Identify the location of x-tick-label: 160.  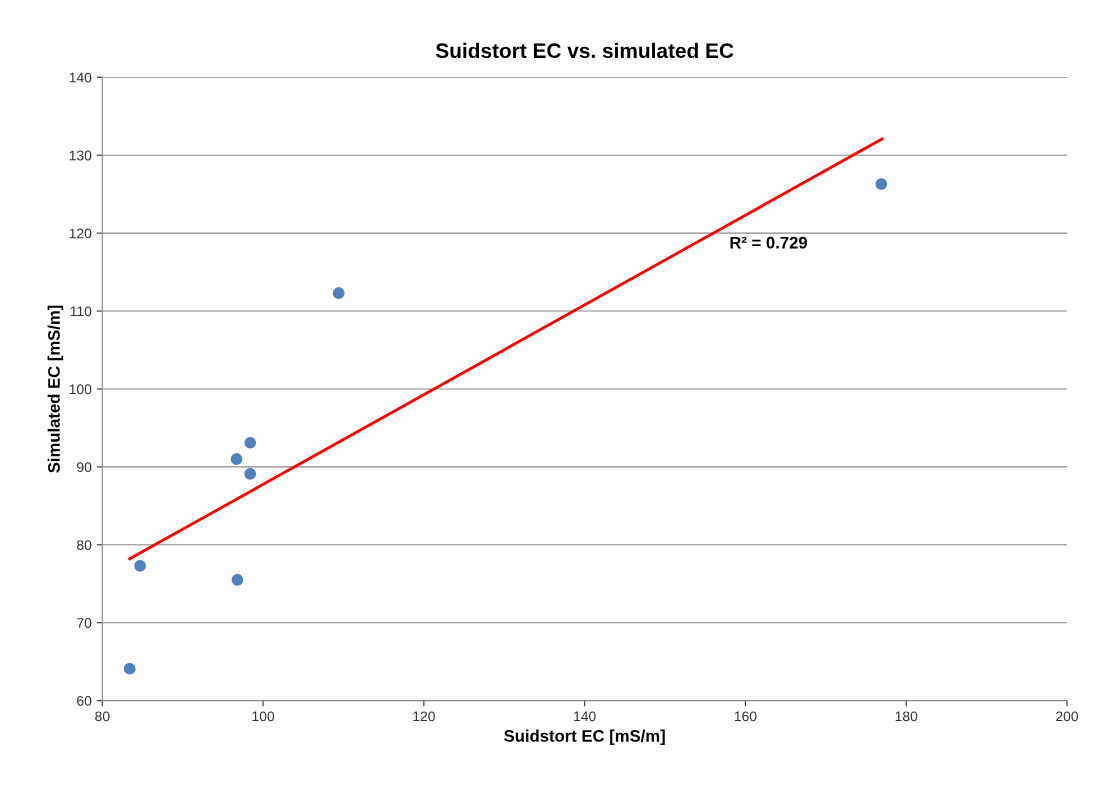
(745, 716).